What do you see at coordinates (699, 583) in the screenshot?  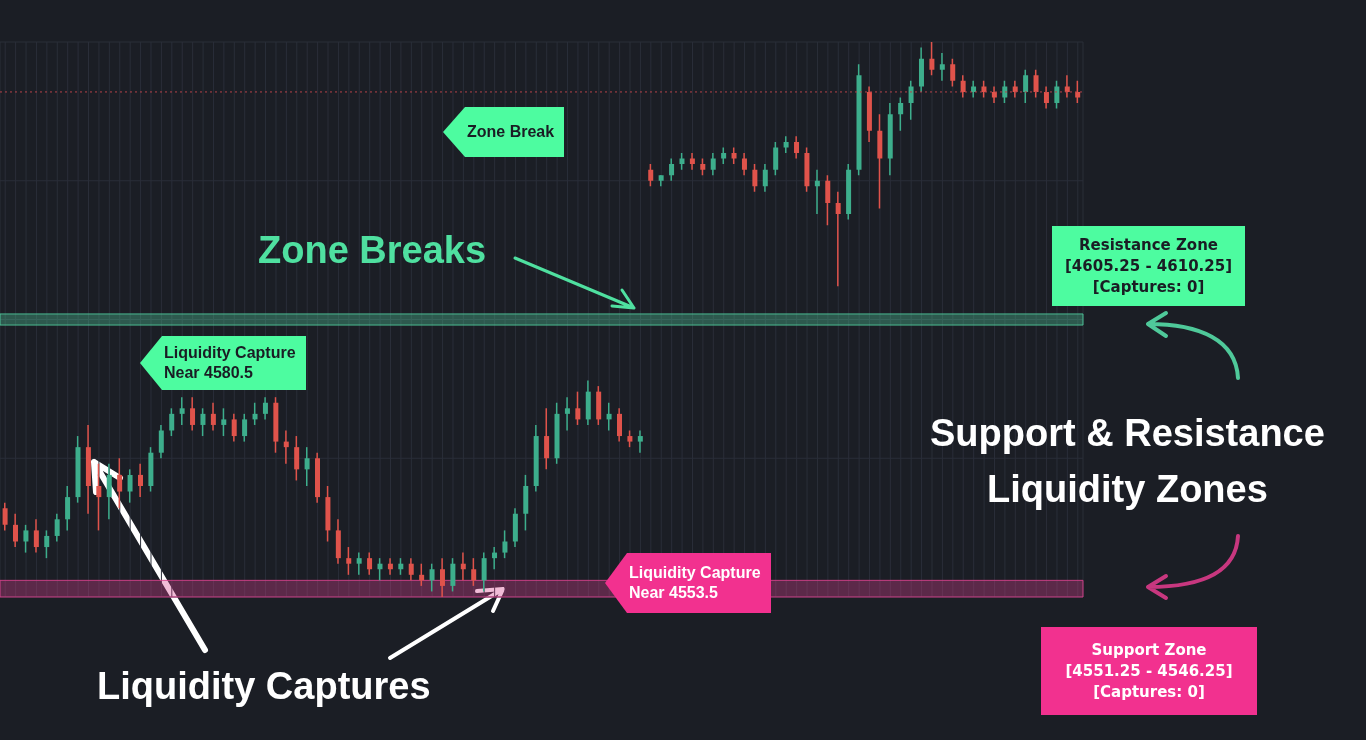 I see `annotation: Liquidity Capture Near 4553.5` at bounding box center [699, 583].